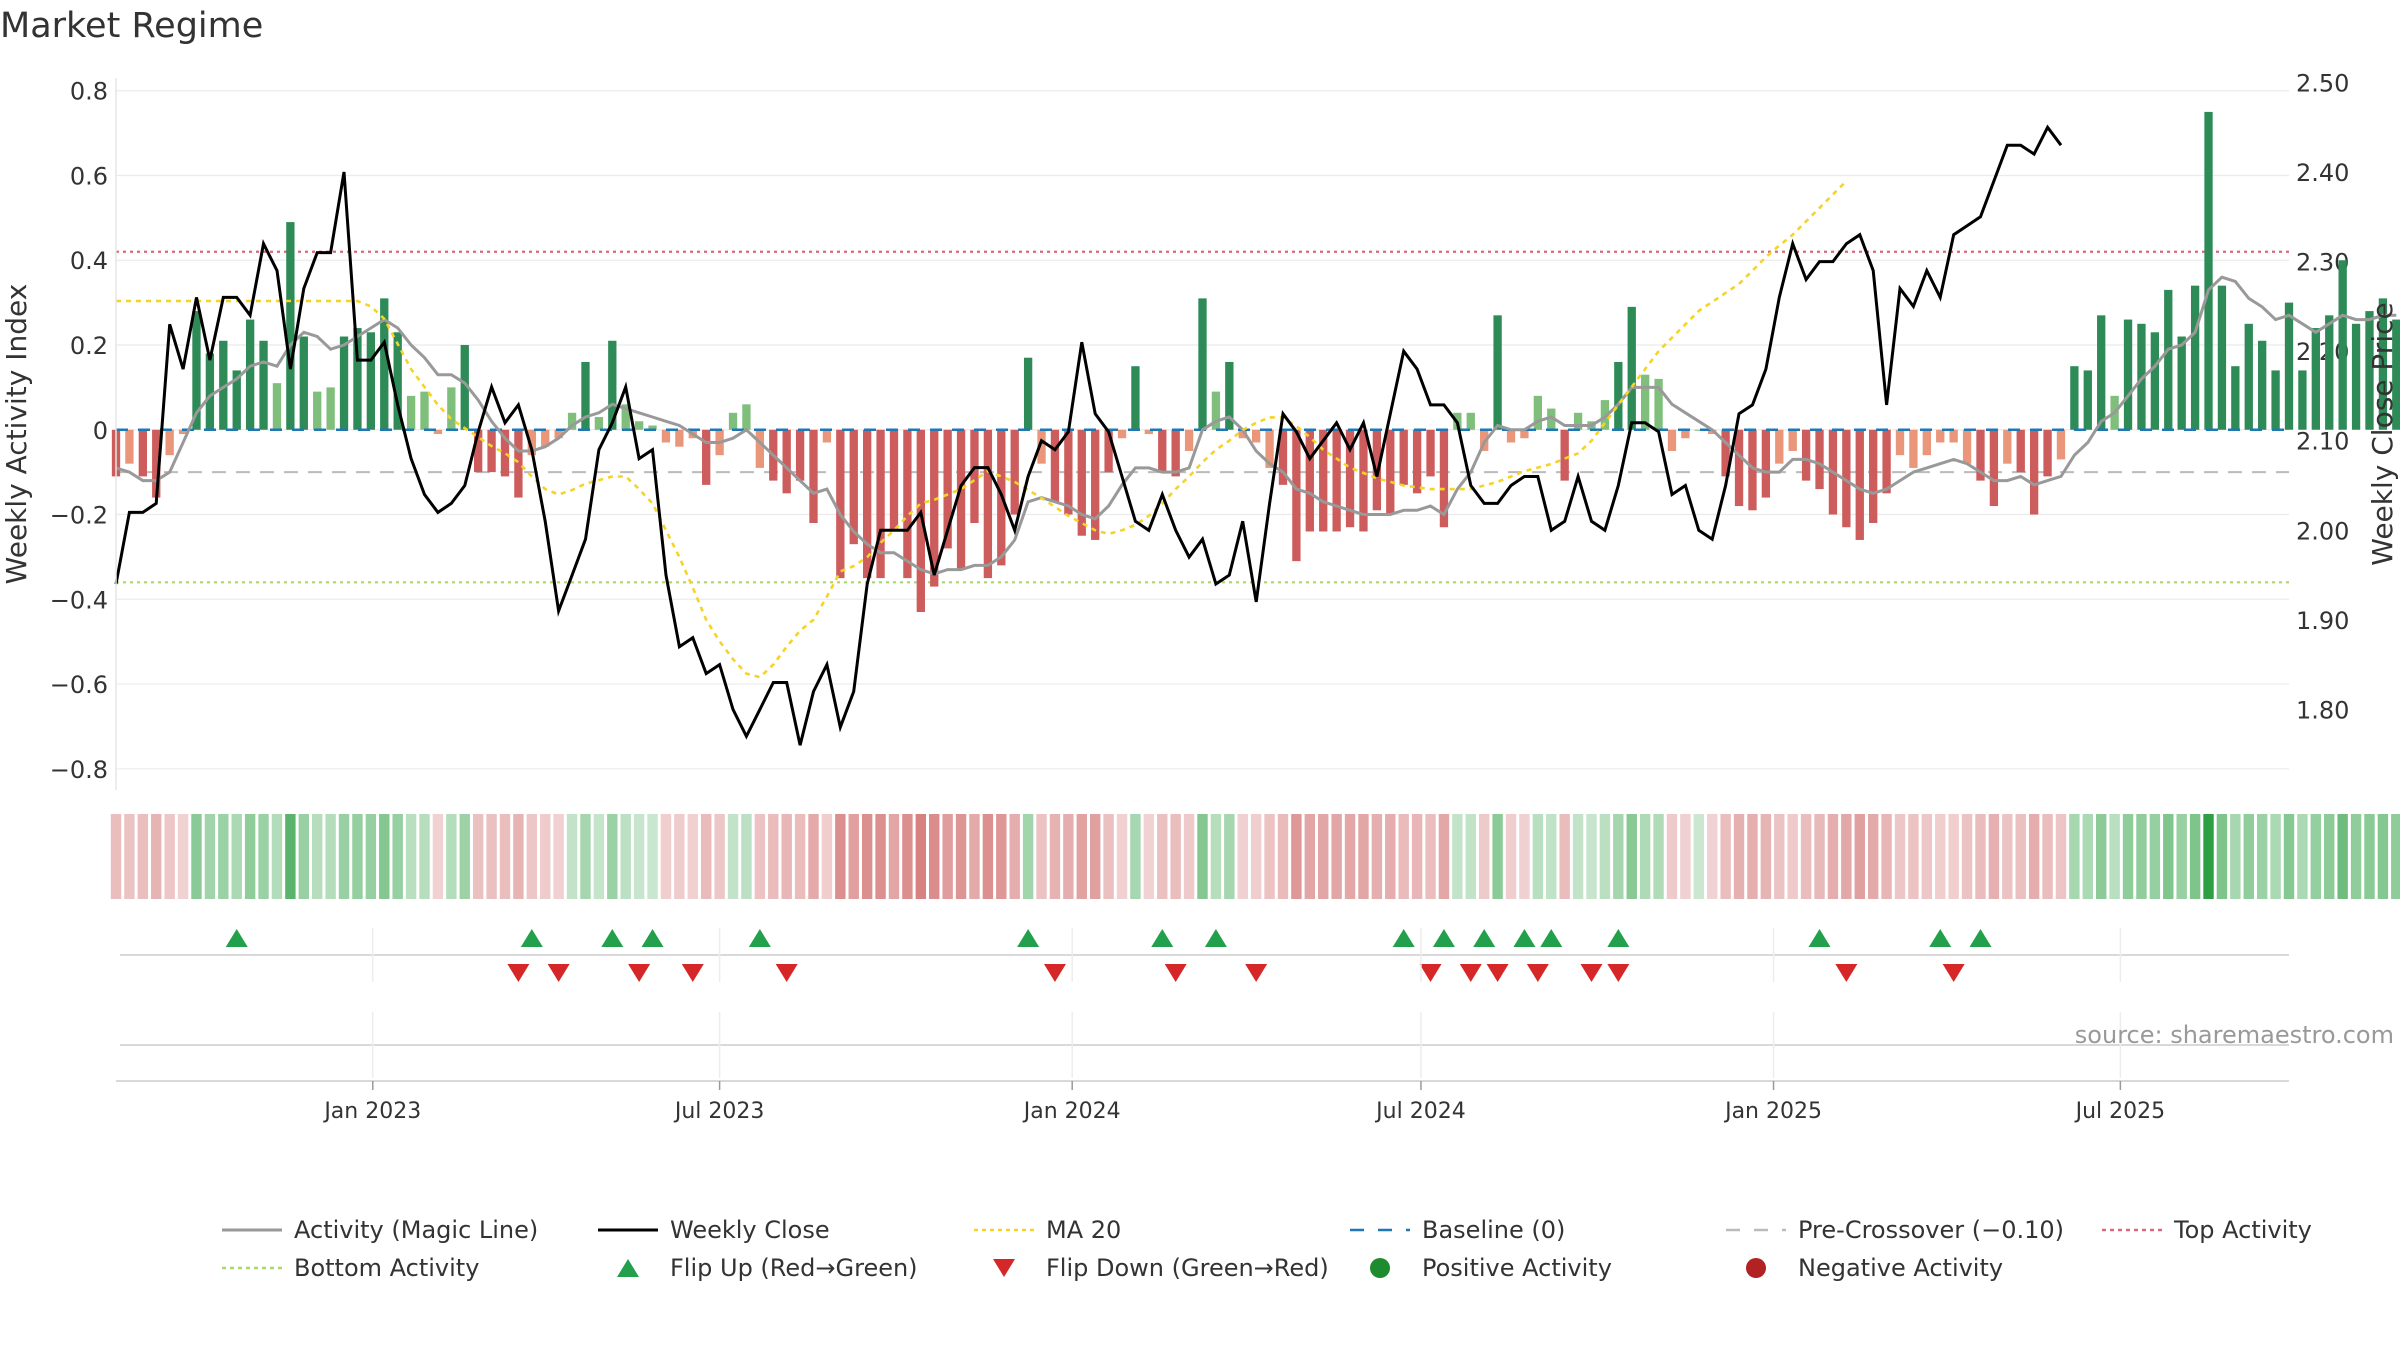 Image resolution: width=2400 pixels, height=1350 pixels. Describe the element at coordinates (2322, 621) in the screenshot. I see `right-tick-label: 1.90` at that location.